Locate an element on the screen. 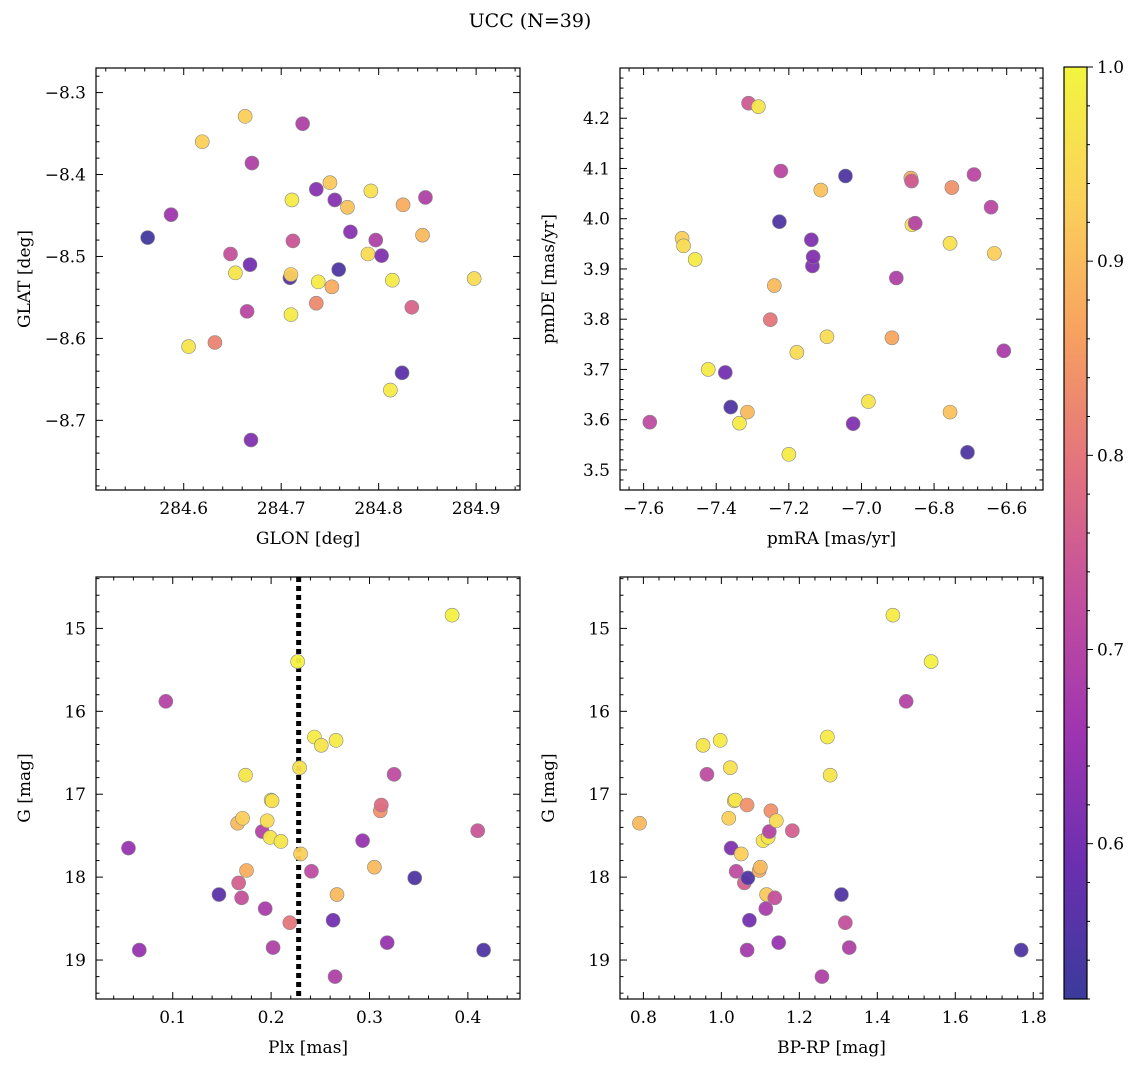 The width and height of the screenshot is (1136, 1067). y-tick-label: 15 is located at coordinates (599, 629).